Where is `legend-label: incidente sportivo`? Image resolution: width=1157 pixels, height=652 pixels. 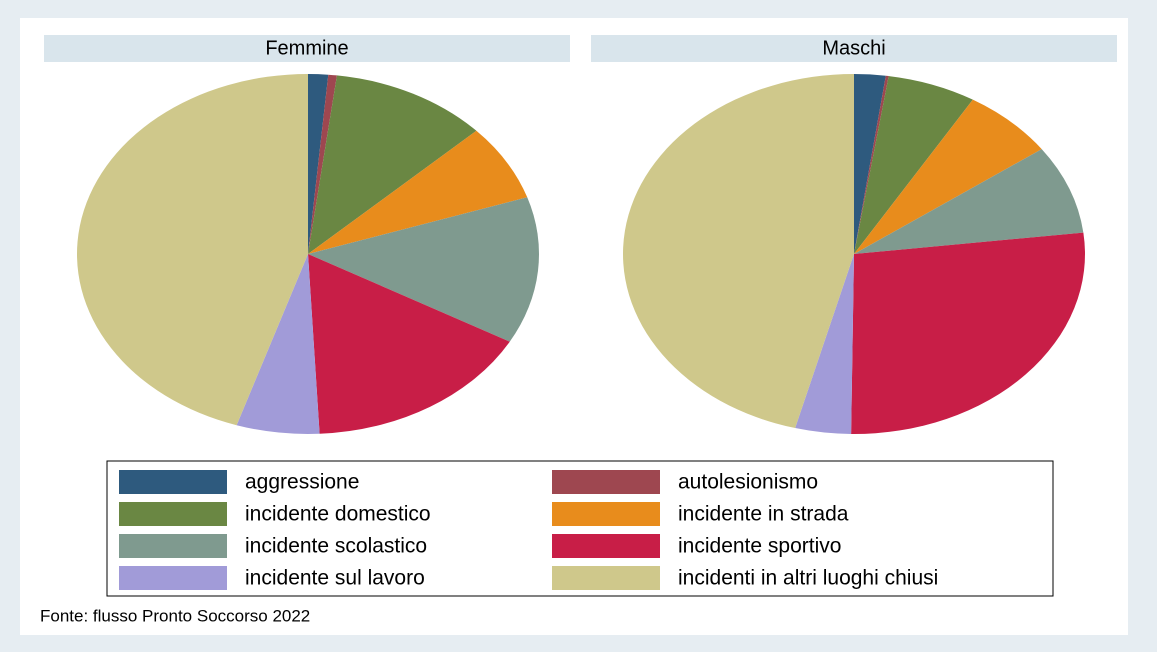
legend-label: incidente sportivo is located at coordinates (759, 546).